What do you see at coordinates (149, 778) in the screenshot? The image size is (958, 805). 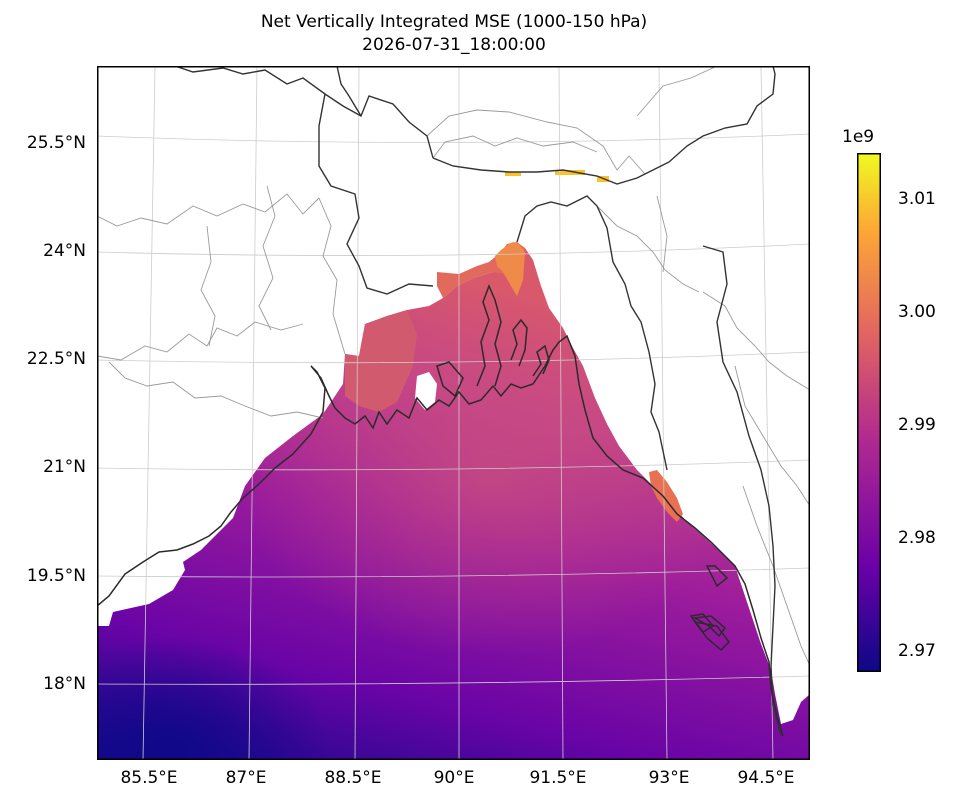 I see `x-tick-label: 85.5°E` at bounding box center [149, 778].